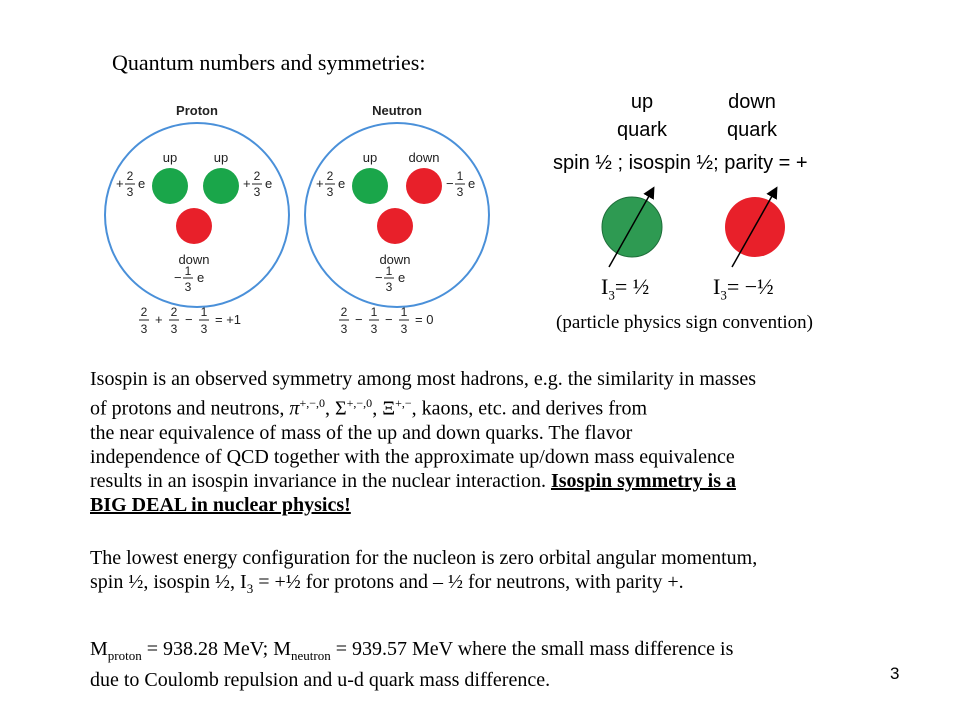 This screenshot has width=960, height=720. Describe the element at coordinates (221, 186) in the screenshot. I see `proton-up-quark-right` at that location.